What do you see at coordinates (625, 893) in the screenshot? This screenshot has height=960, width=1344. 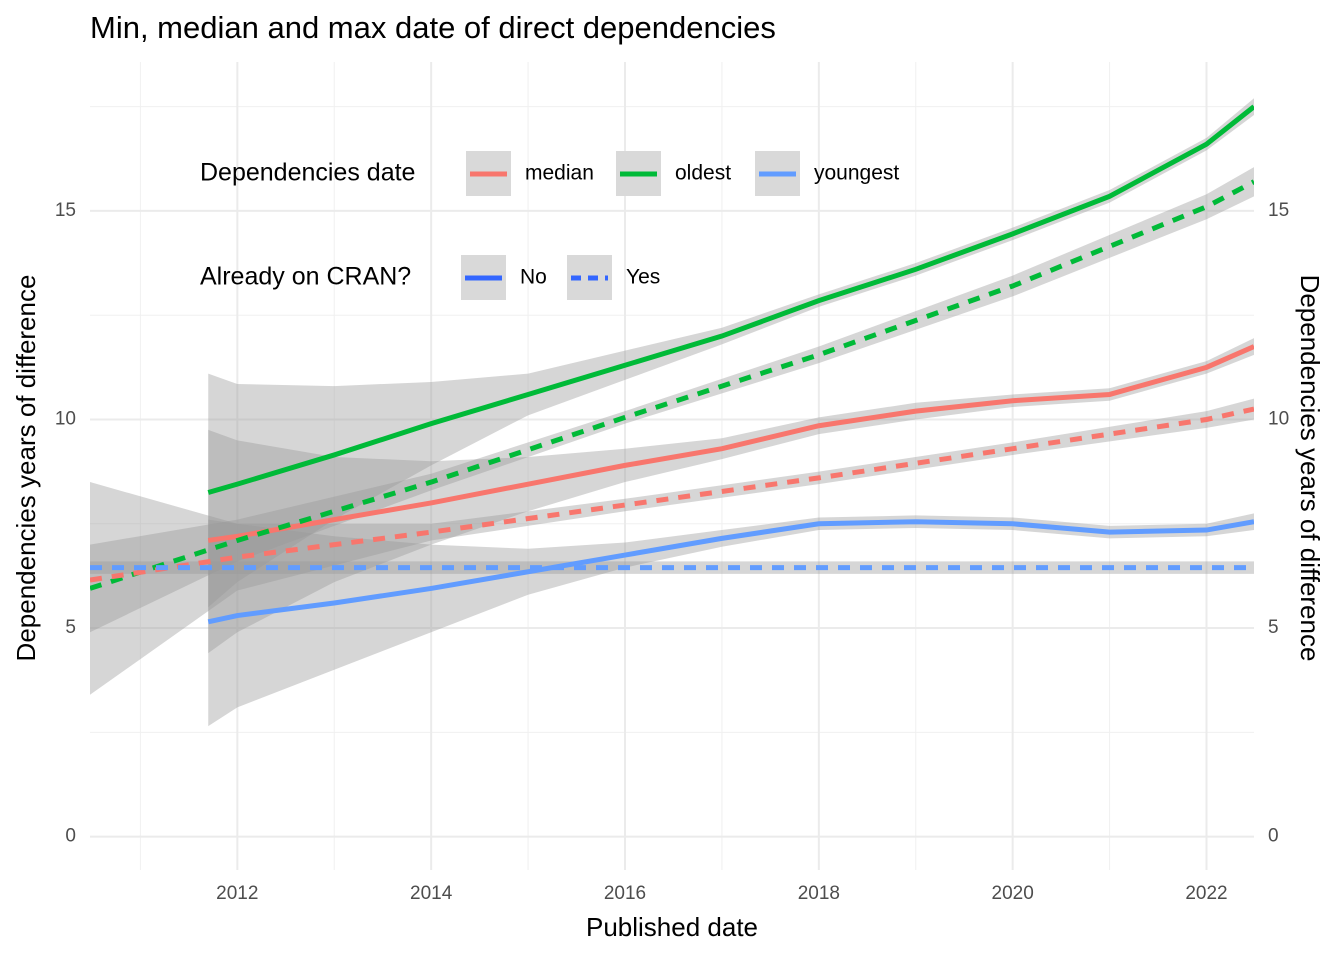 I see `x-tick-label: 2016` at bounding box center [625, 893].